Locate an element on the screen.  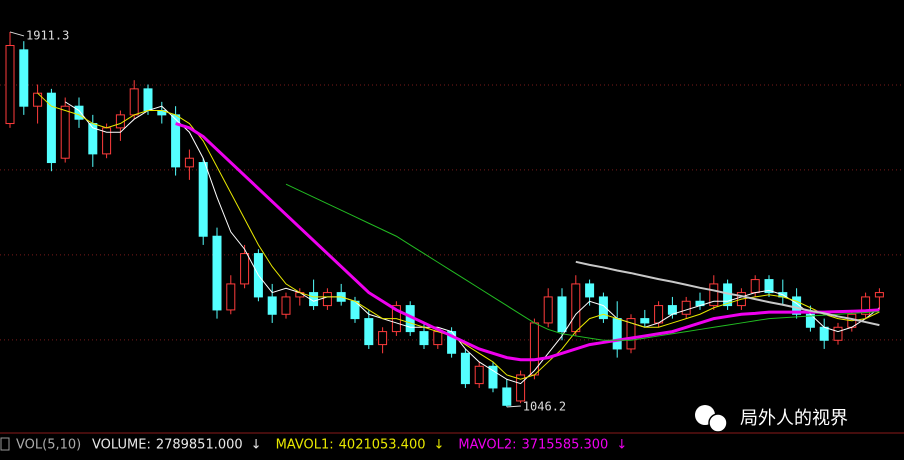
ma-line is located at coordinates (727, 293).